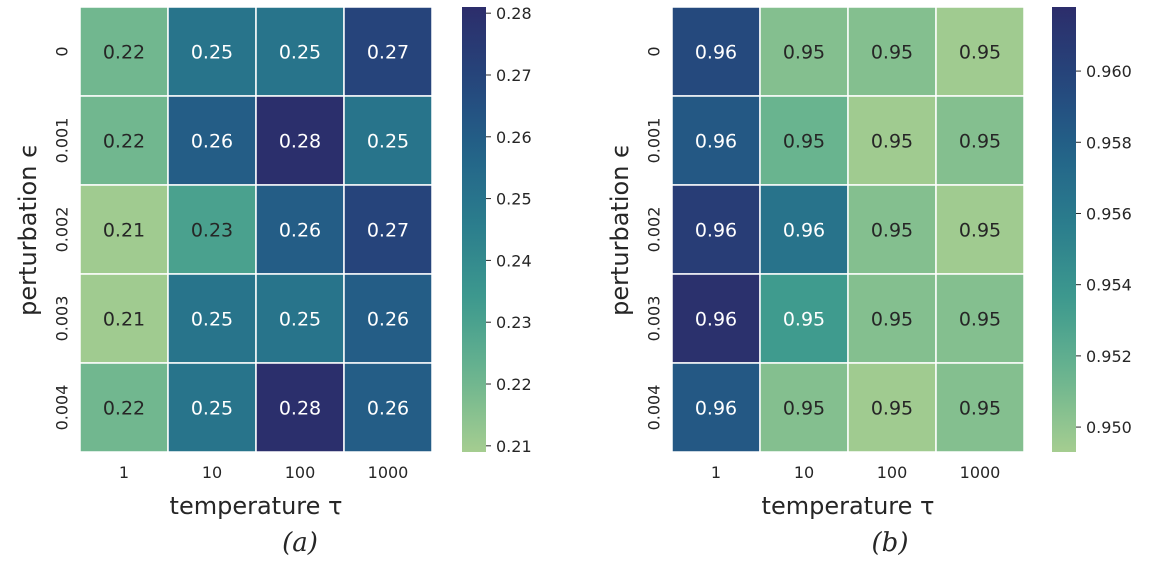 The width and height of the screenshot is (1153, 561). What do you see at coordinates (1109, 285) in the screenshot?
I see `colorbar-tick-label: 0.954` at bounding box center [1109, 285].